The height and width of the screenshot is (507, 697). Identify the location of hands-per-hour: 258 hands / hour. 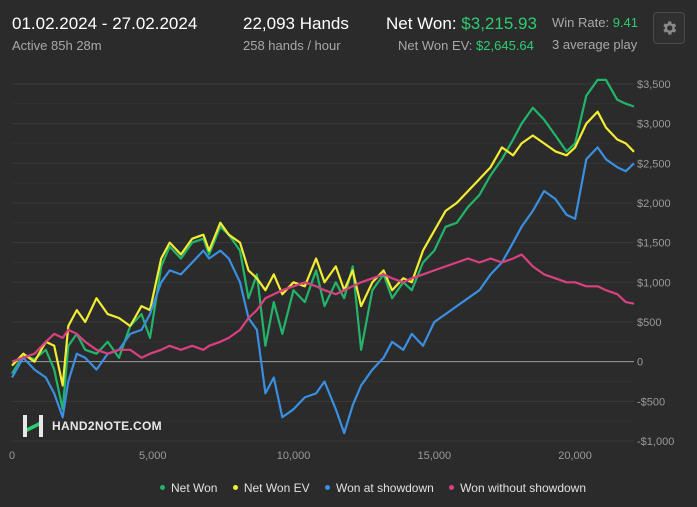
(292, 45).